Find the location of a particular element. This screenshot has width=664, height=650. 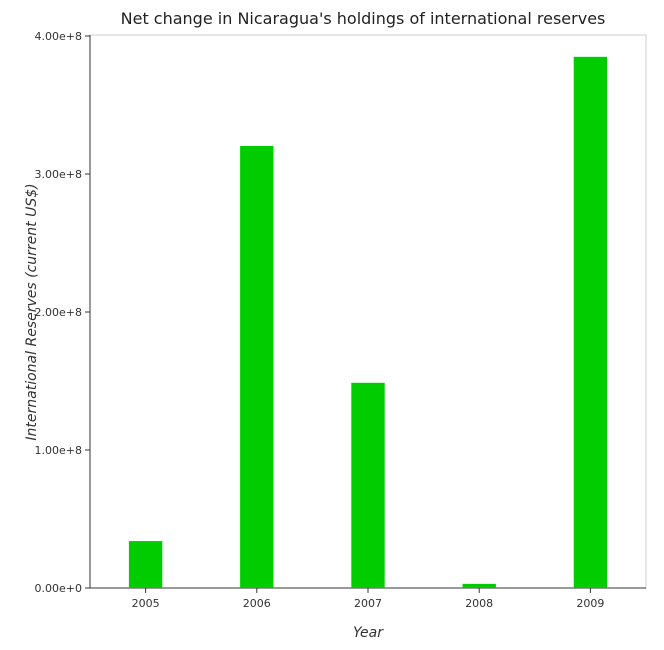

y-axis: 0.00e+0 1.00e+8 2.00e+8 3.00e+8 4.00e+8 is located at coordinates (63, 312).